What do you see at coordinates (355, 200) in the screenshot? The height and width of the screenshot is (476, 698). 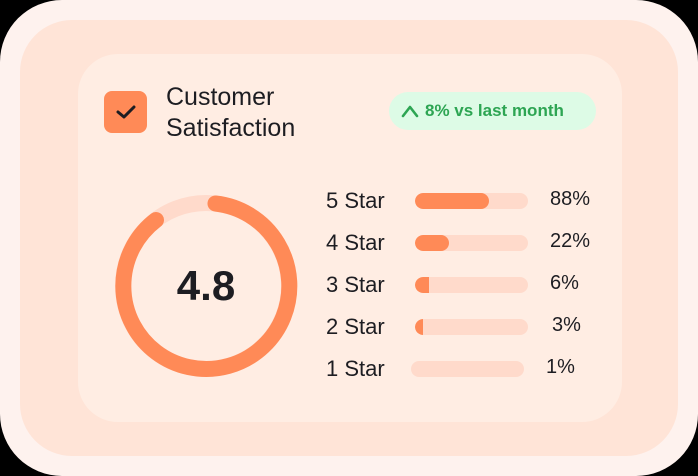 I see `row-label: 5 Star` at bounding box center [355, 200].